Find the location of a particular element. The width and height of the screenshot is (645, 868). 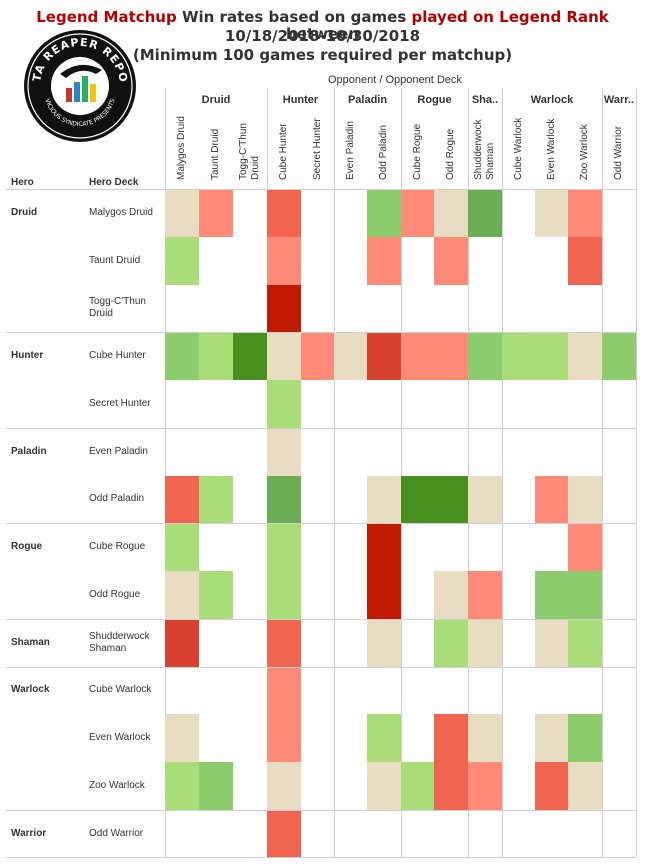

opponent-class-hunter: Hunter is located at coordinates (300, 100).